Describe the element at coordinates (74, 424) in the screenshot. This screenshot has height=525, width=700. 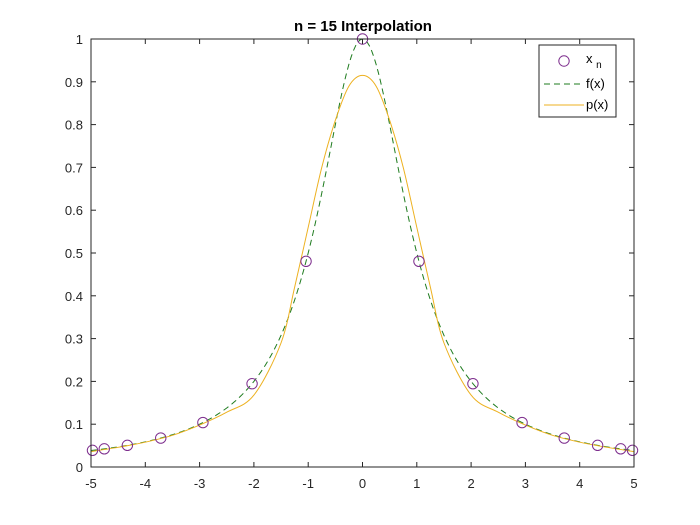
I see `y-tick-label: 0.1` at that location.